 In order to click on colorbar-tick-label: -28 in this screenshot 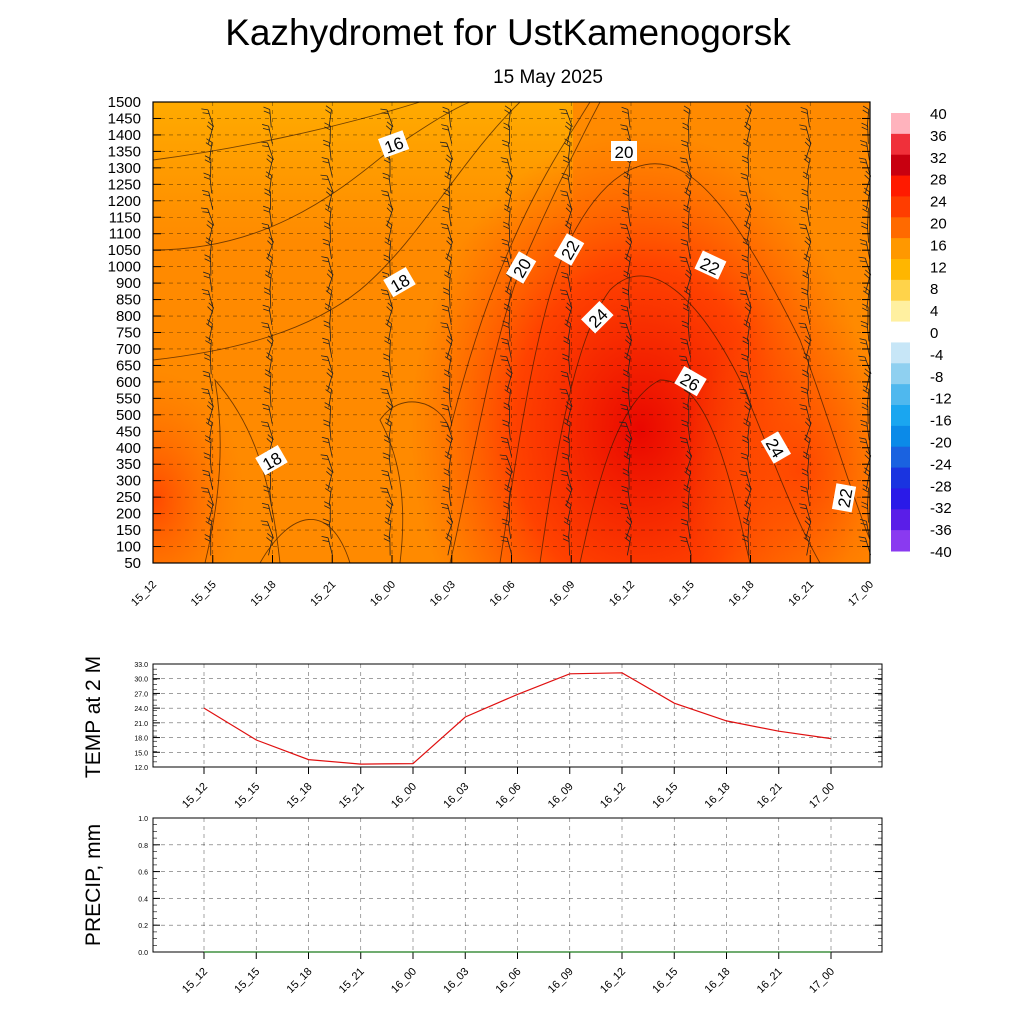, I will do `click(941, 486)`.